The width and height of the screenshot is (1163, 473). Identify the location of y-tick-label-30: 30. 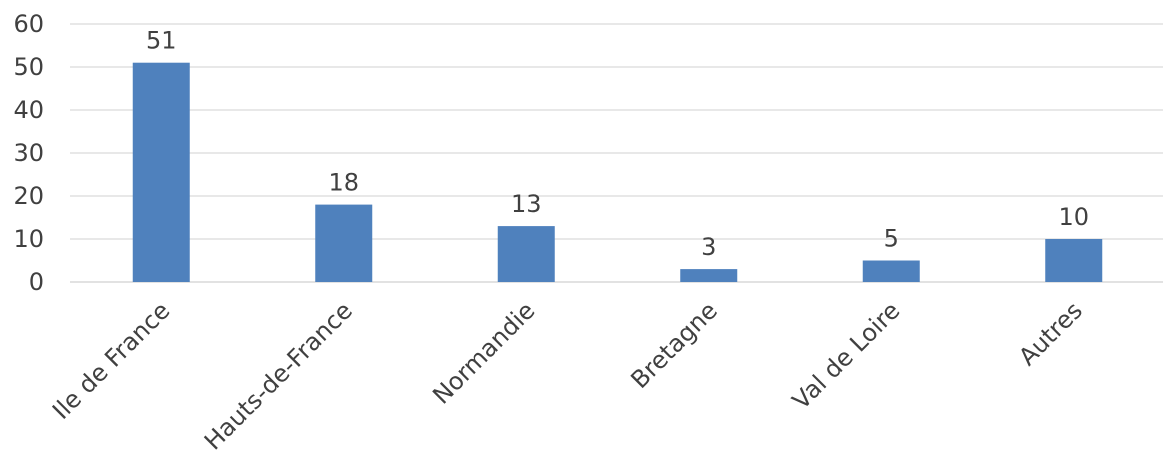
(28, 153).